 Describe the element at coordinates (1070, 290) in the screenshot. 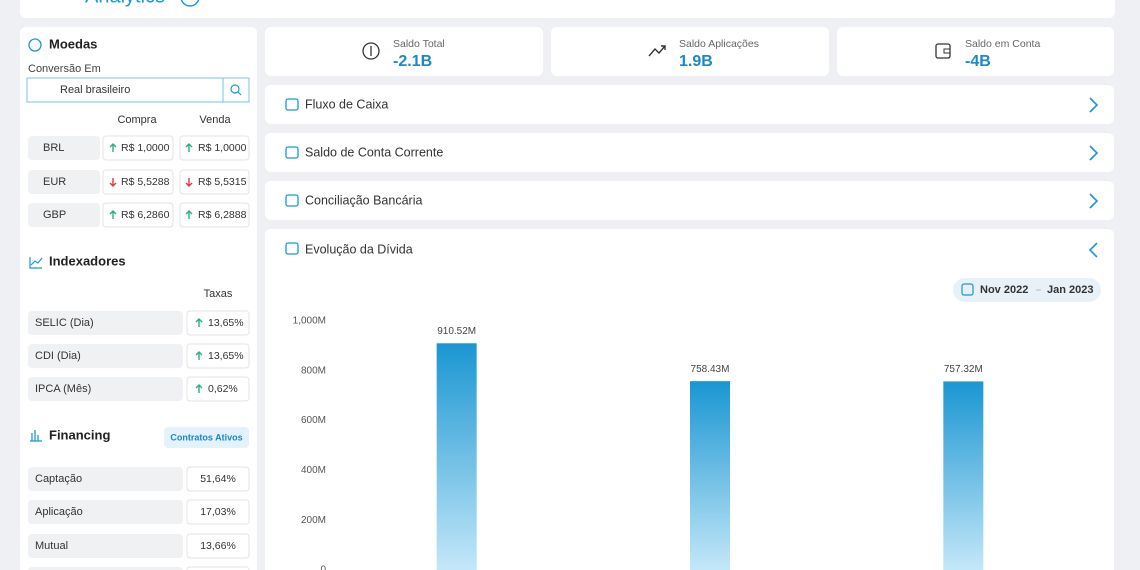

I see `date-to: Jan 2023` at that location.